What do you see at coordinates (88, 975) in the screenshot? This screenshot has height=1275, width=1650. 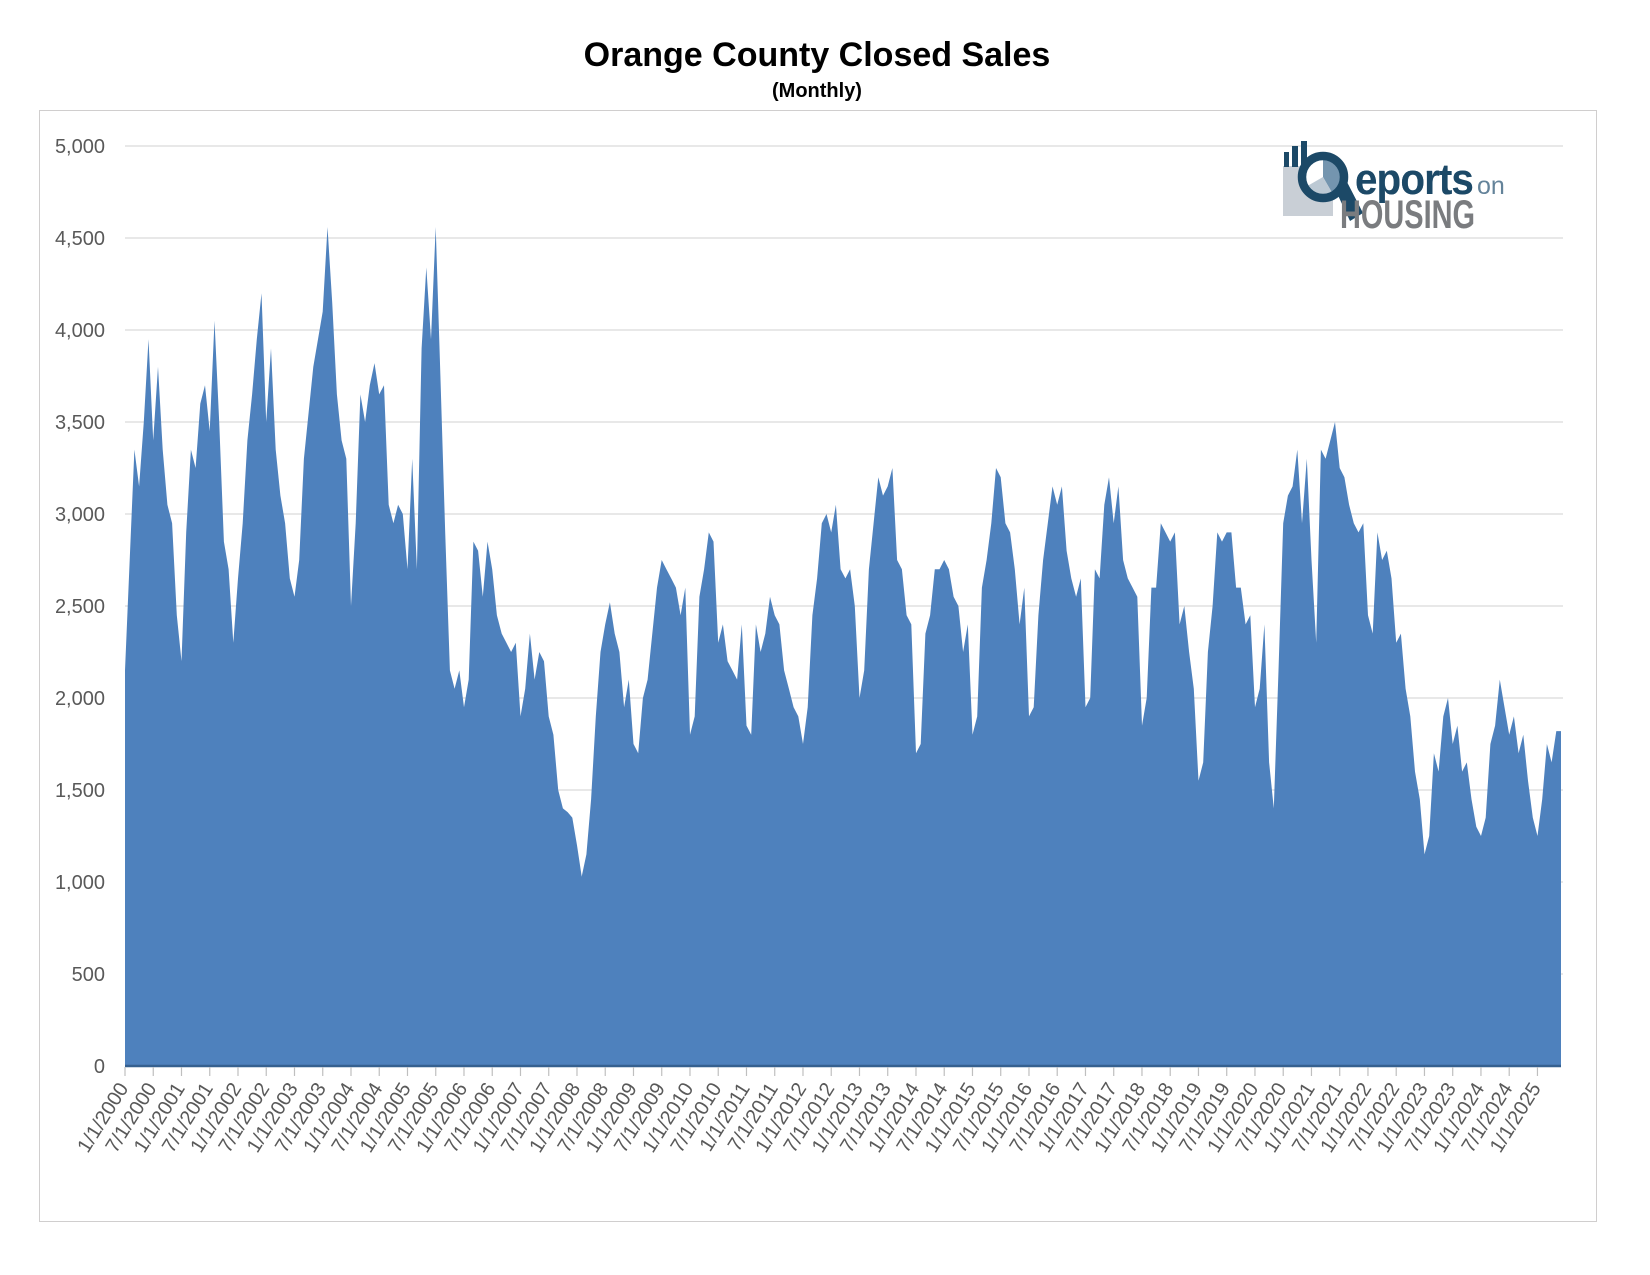 I see `y-axis-label: 500` at bounding box center [88, 975].